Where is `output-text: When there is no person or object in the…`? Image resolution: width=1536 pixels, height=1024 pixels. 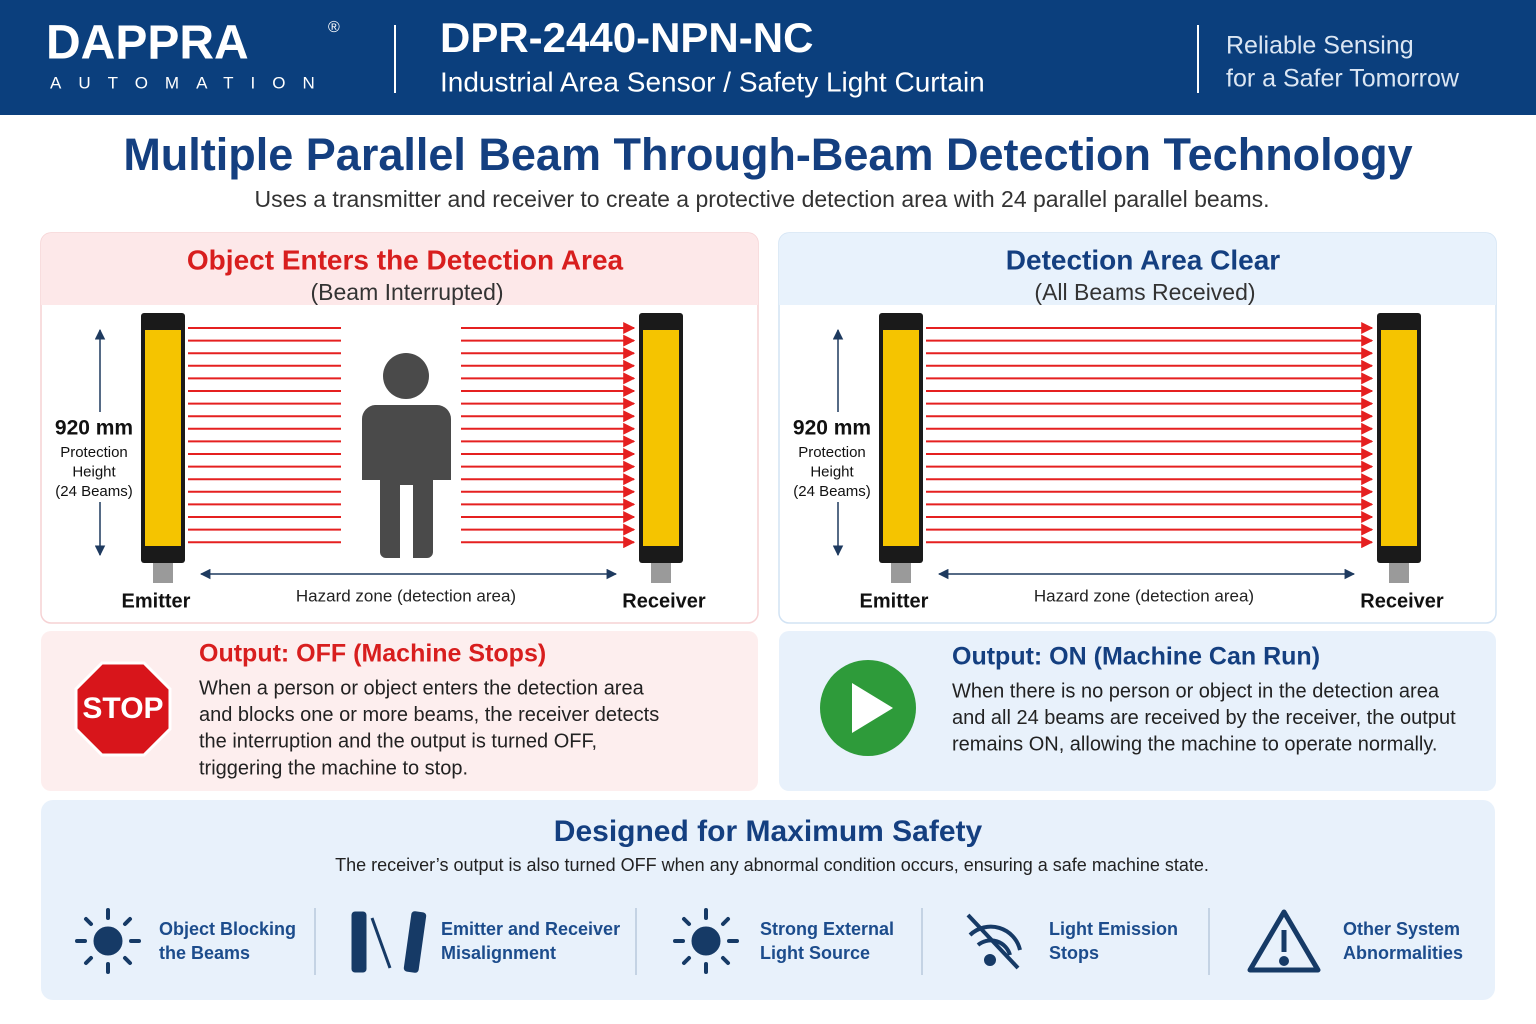
output-text: When there is no person or object in the… is located at coordinates (1196, 691).